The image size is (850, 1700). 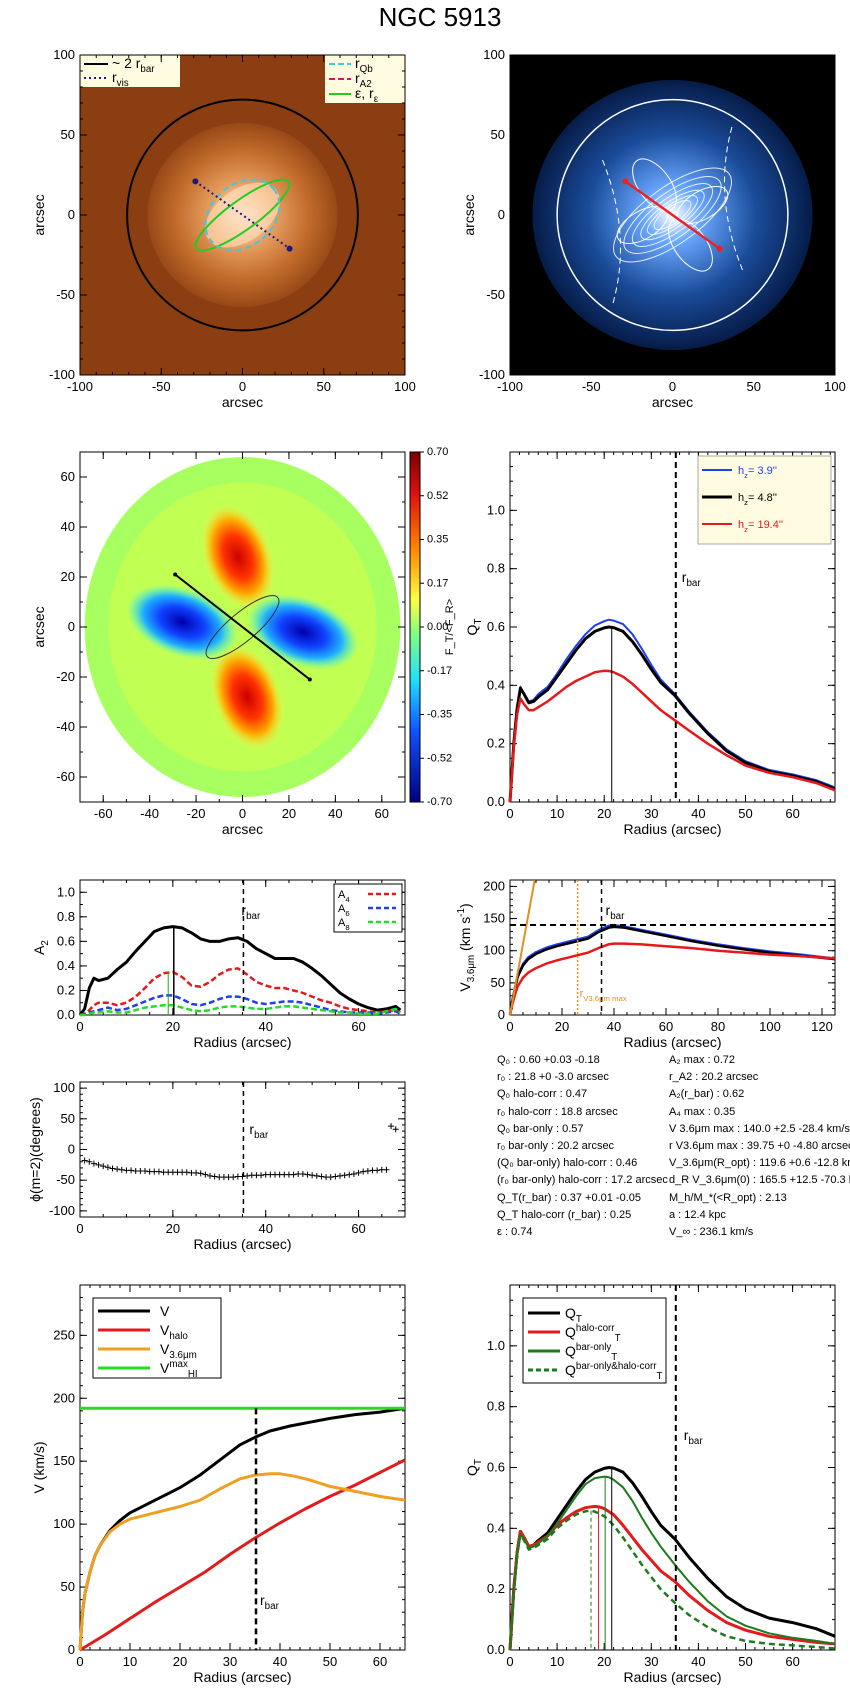 I want to click on parameter-row: M_h/M_*(<R_opt) : 2.13, so click(x=728, y=1197).